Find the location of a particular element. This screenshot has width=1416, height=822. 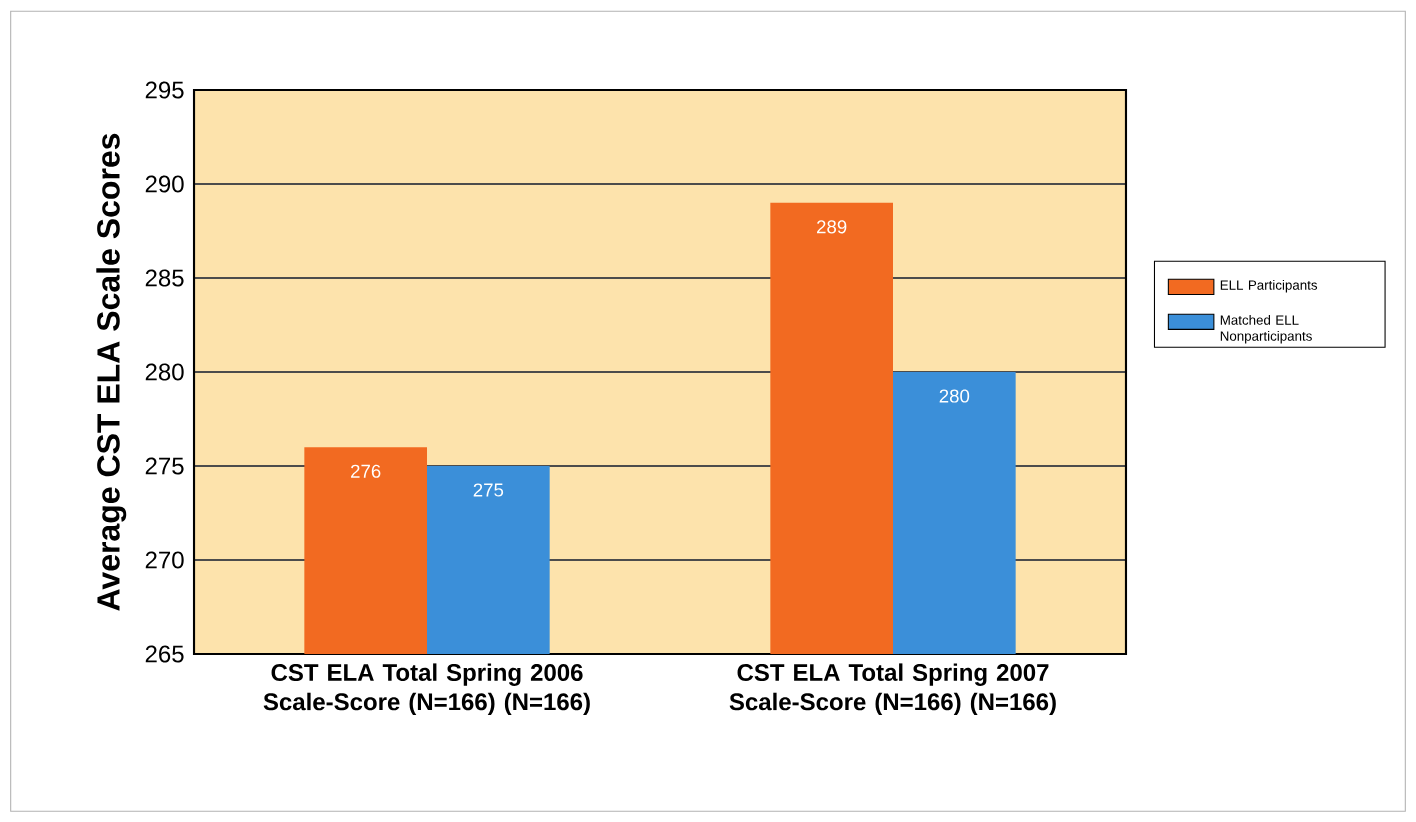

y-tick-label: 275 is located at coordinates (164, 466).